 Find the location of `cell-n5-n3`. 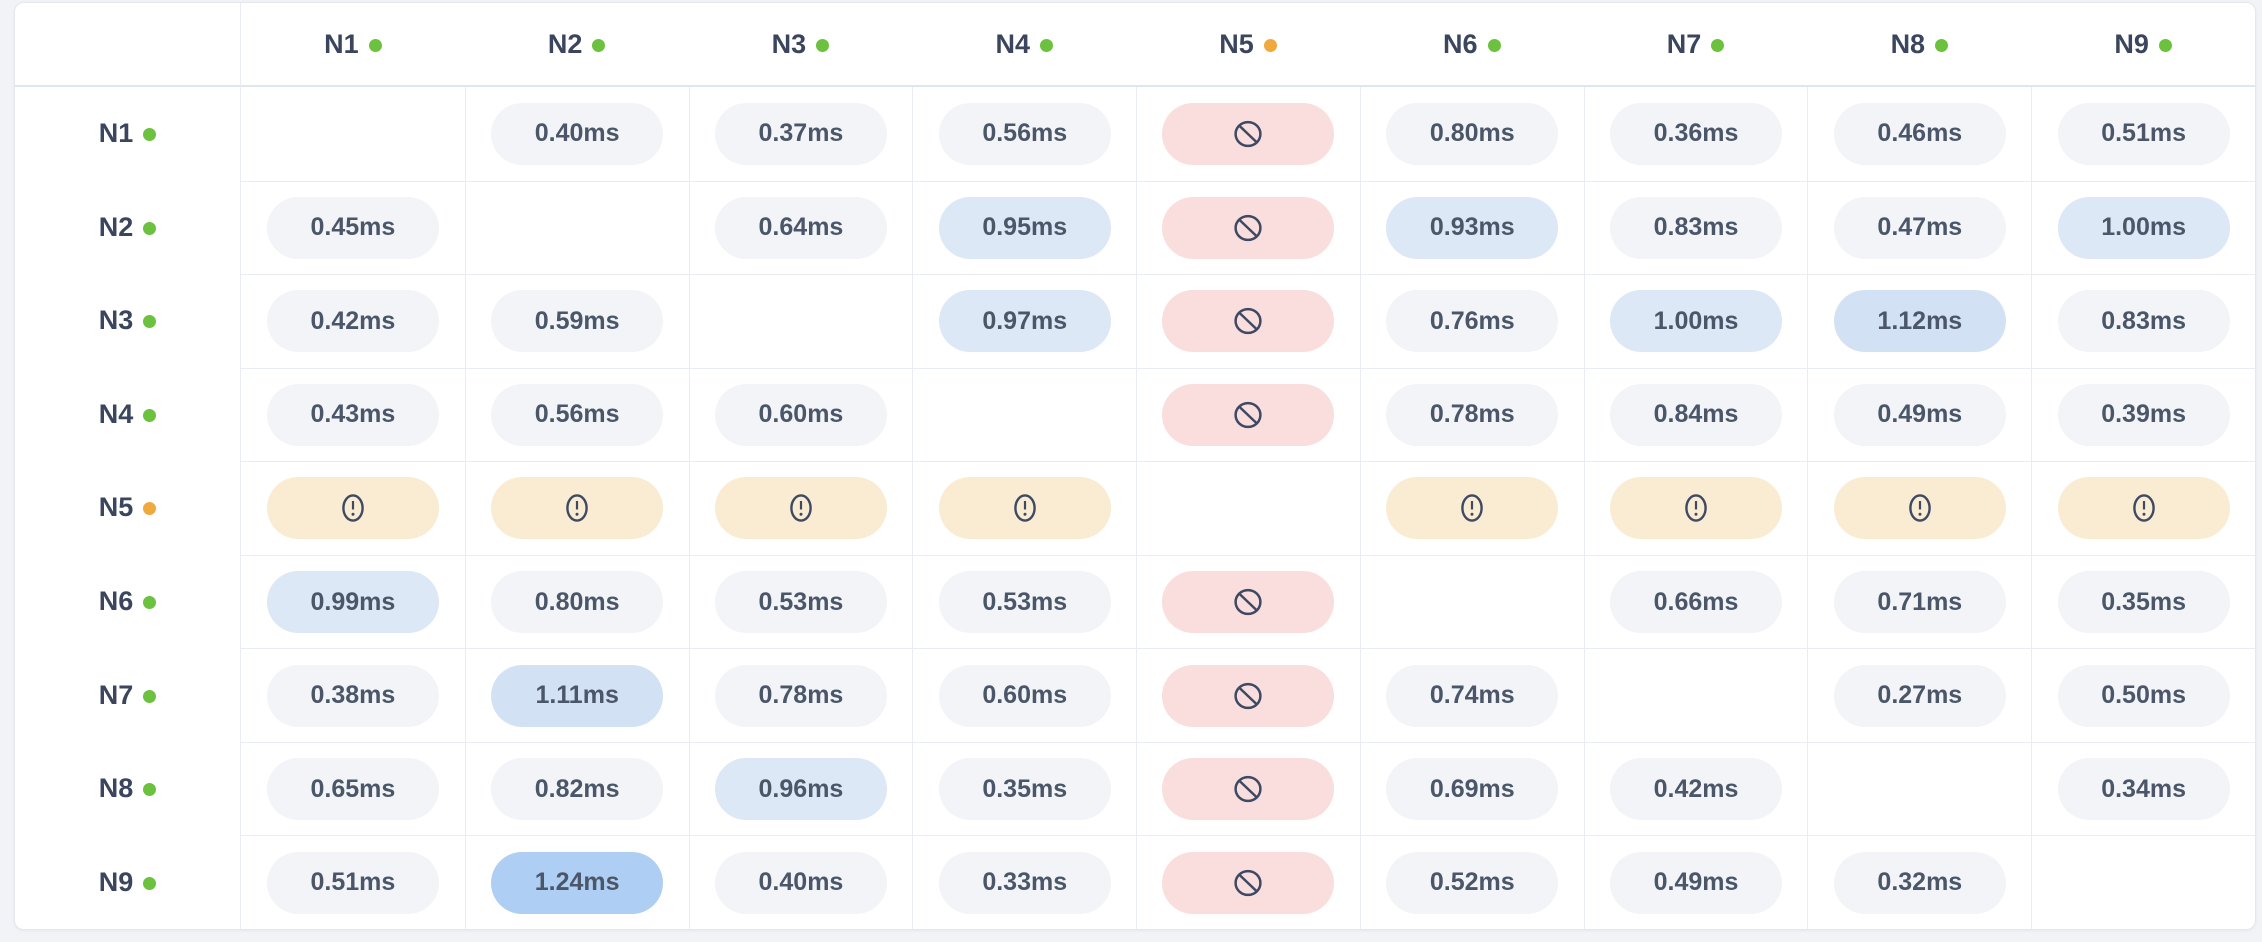

cell-n5-n3 is located at coordinates (800, 508).